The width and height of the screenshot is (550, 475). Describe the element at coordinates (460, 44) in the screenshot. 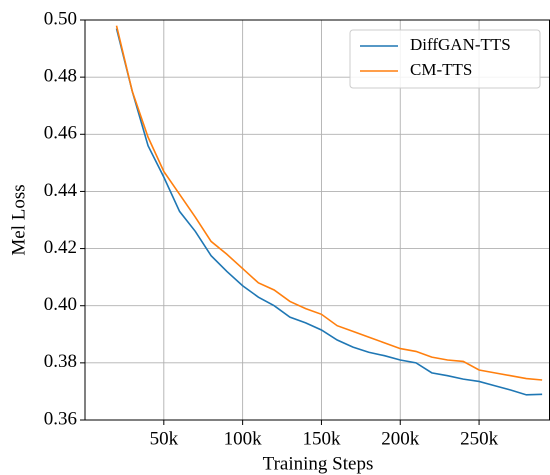

I see `legend-label: DiffGAN-TTS` at that location.